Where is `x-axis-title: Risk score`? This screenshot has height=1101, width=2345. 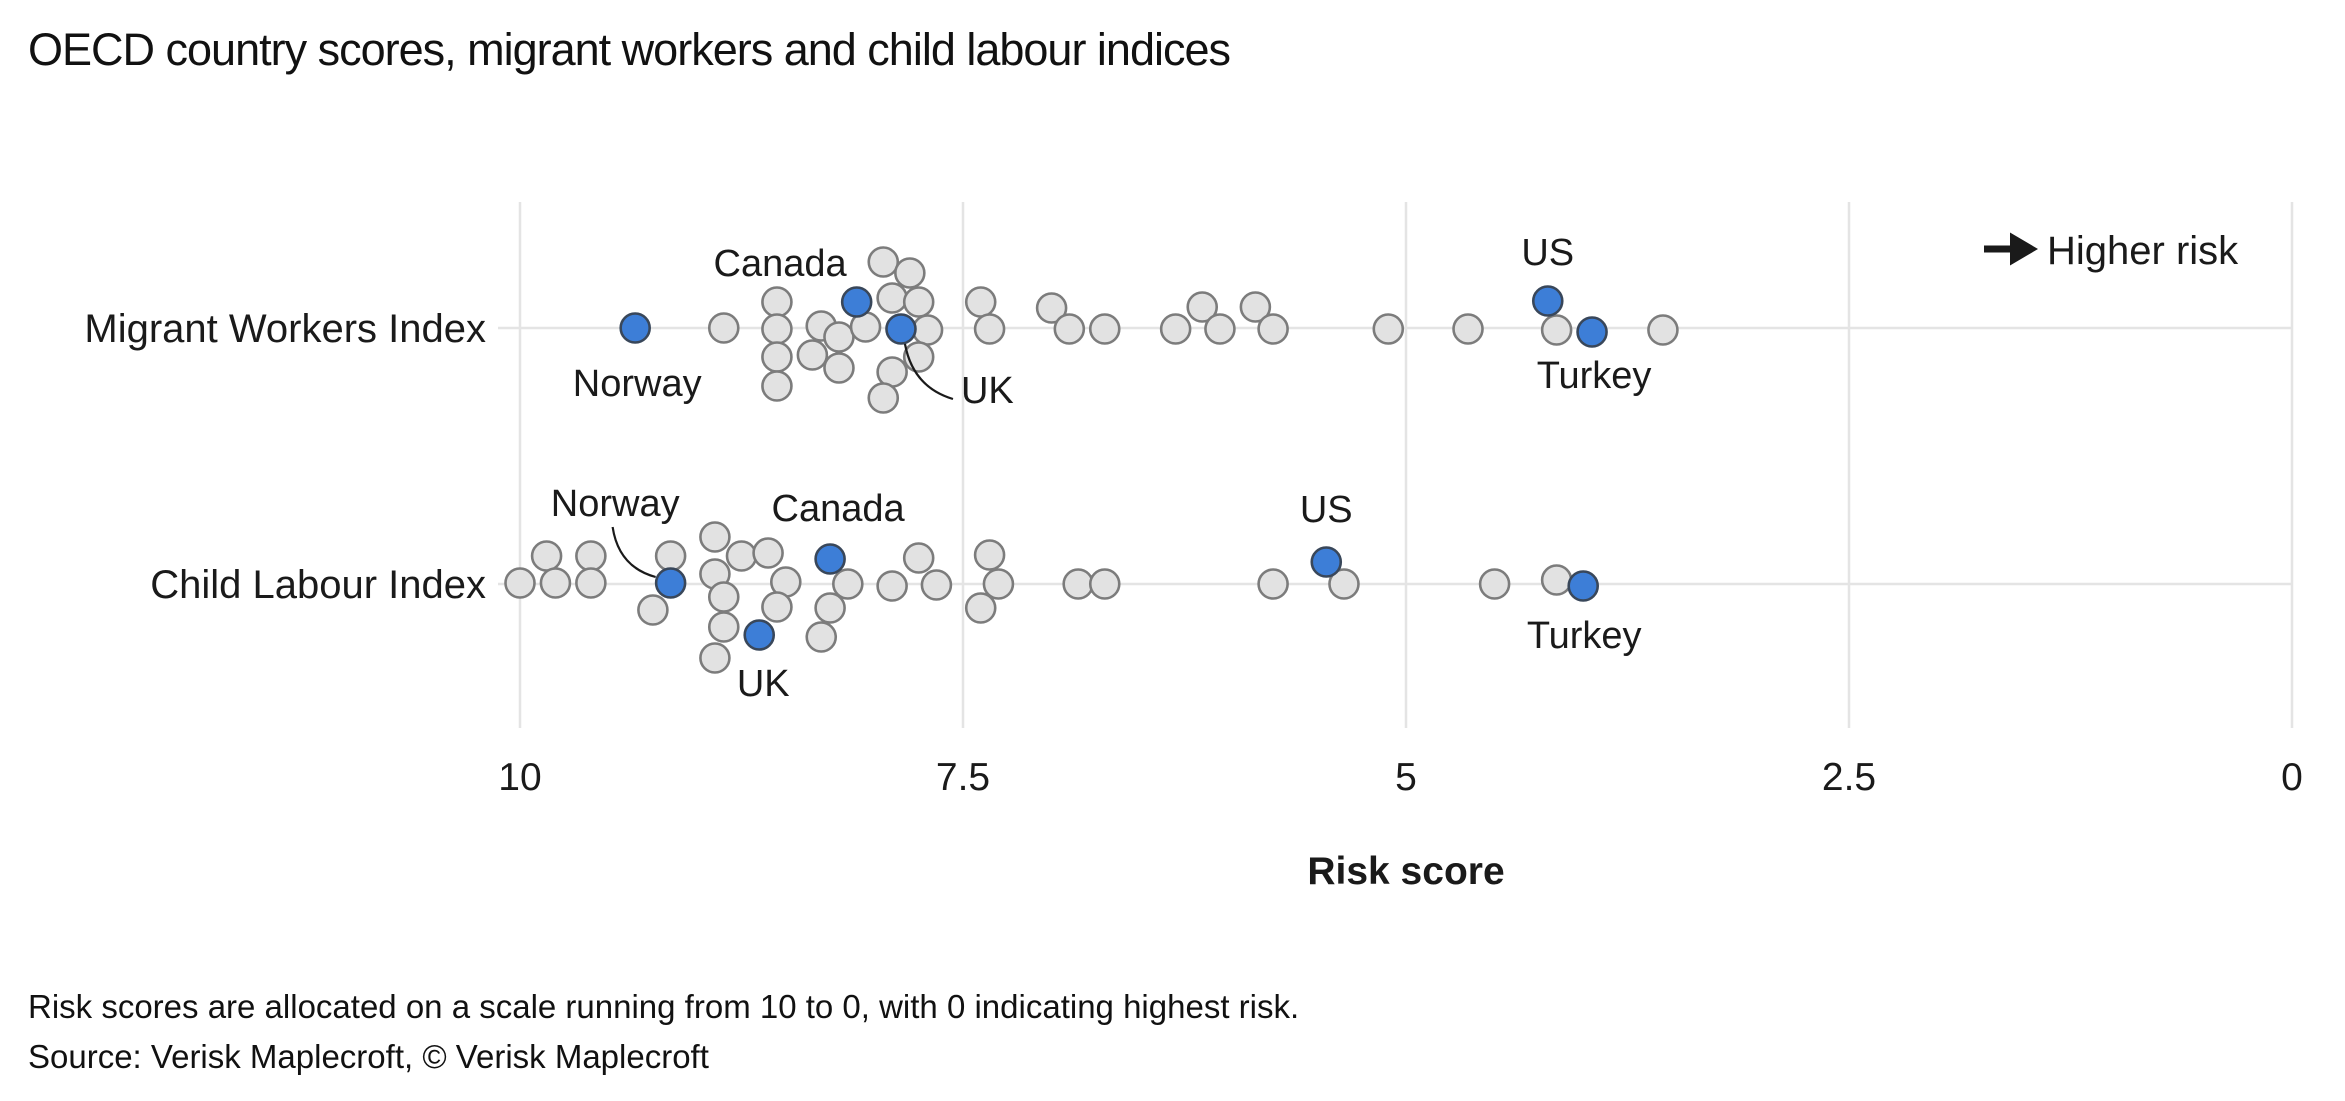
x-axis-title: Risk score is located at coordinates (1405, 871).